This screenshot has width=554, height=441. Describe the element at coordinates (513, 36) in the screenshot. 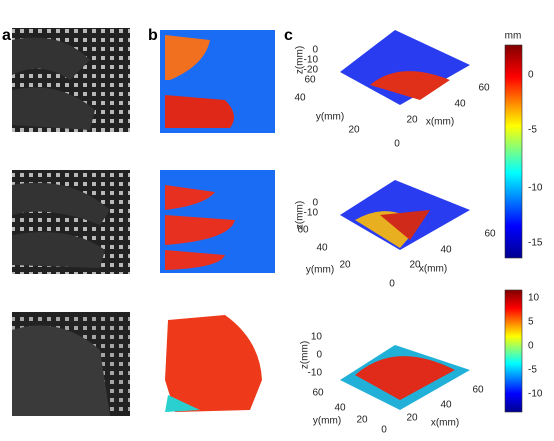

I see `colorbar-unit: mm` at that location.